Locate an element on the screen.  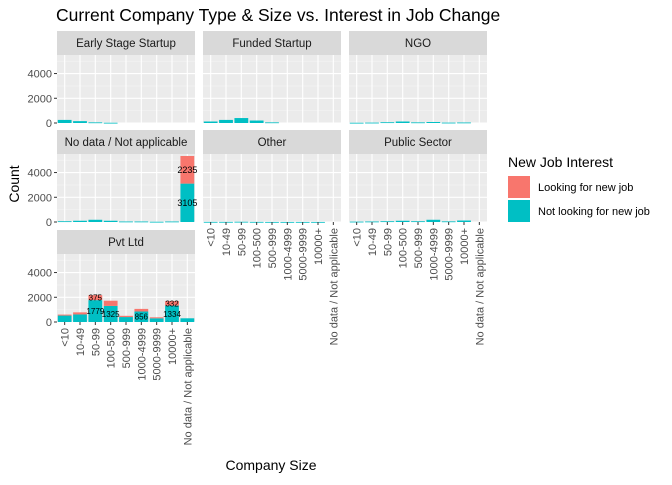
data-label-looking: 375 is located at coordinates (96, 298).